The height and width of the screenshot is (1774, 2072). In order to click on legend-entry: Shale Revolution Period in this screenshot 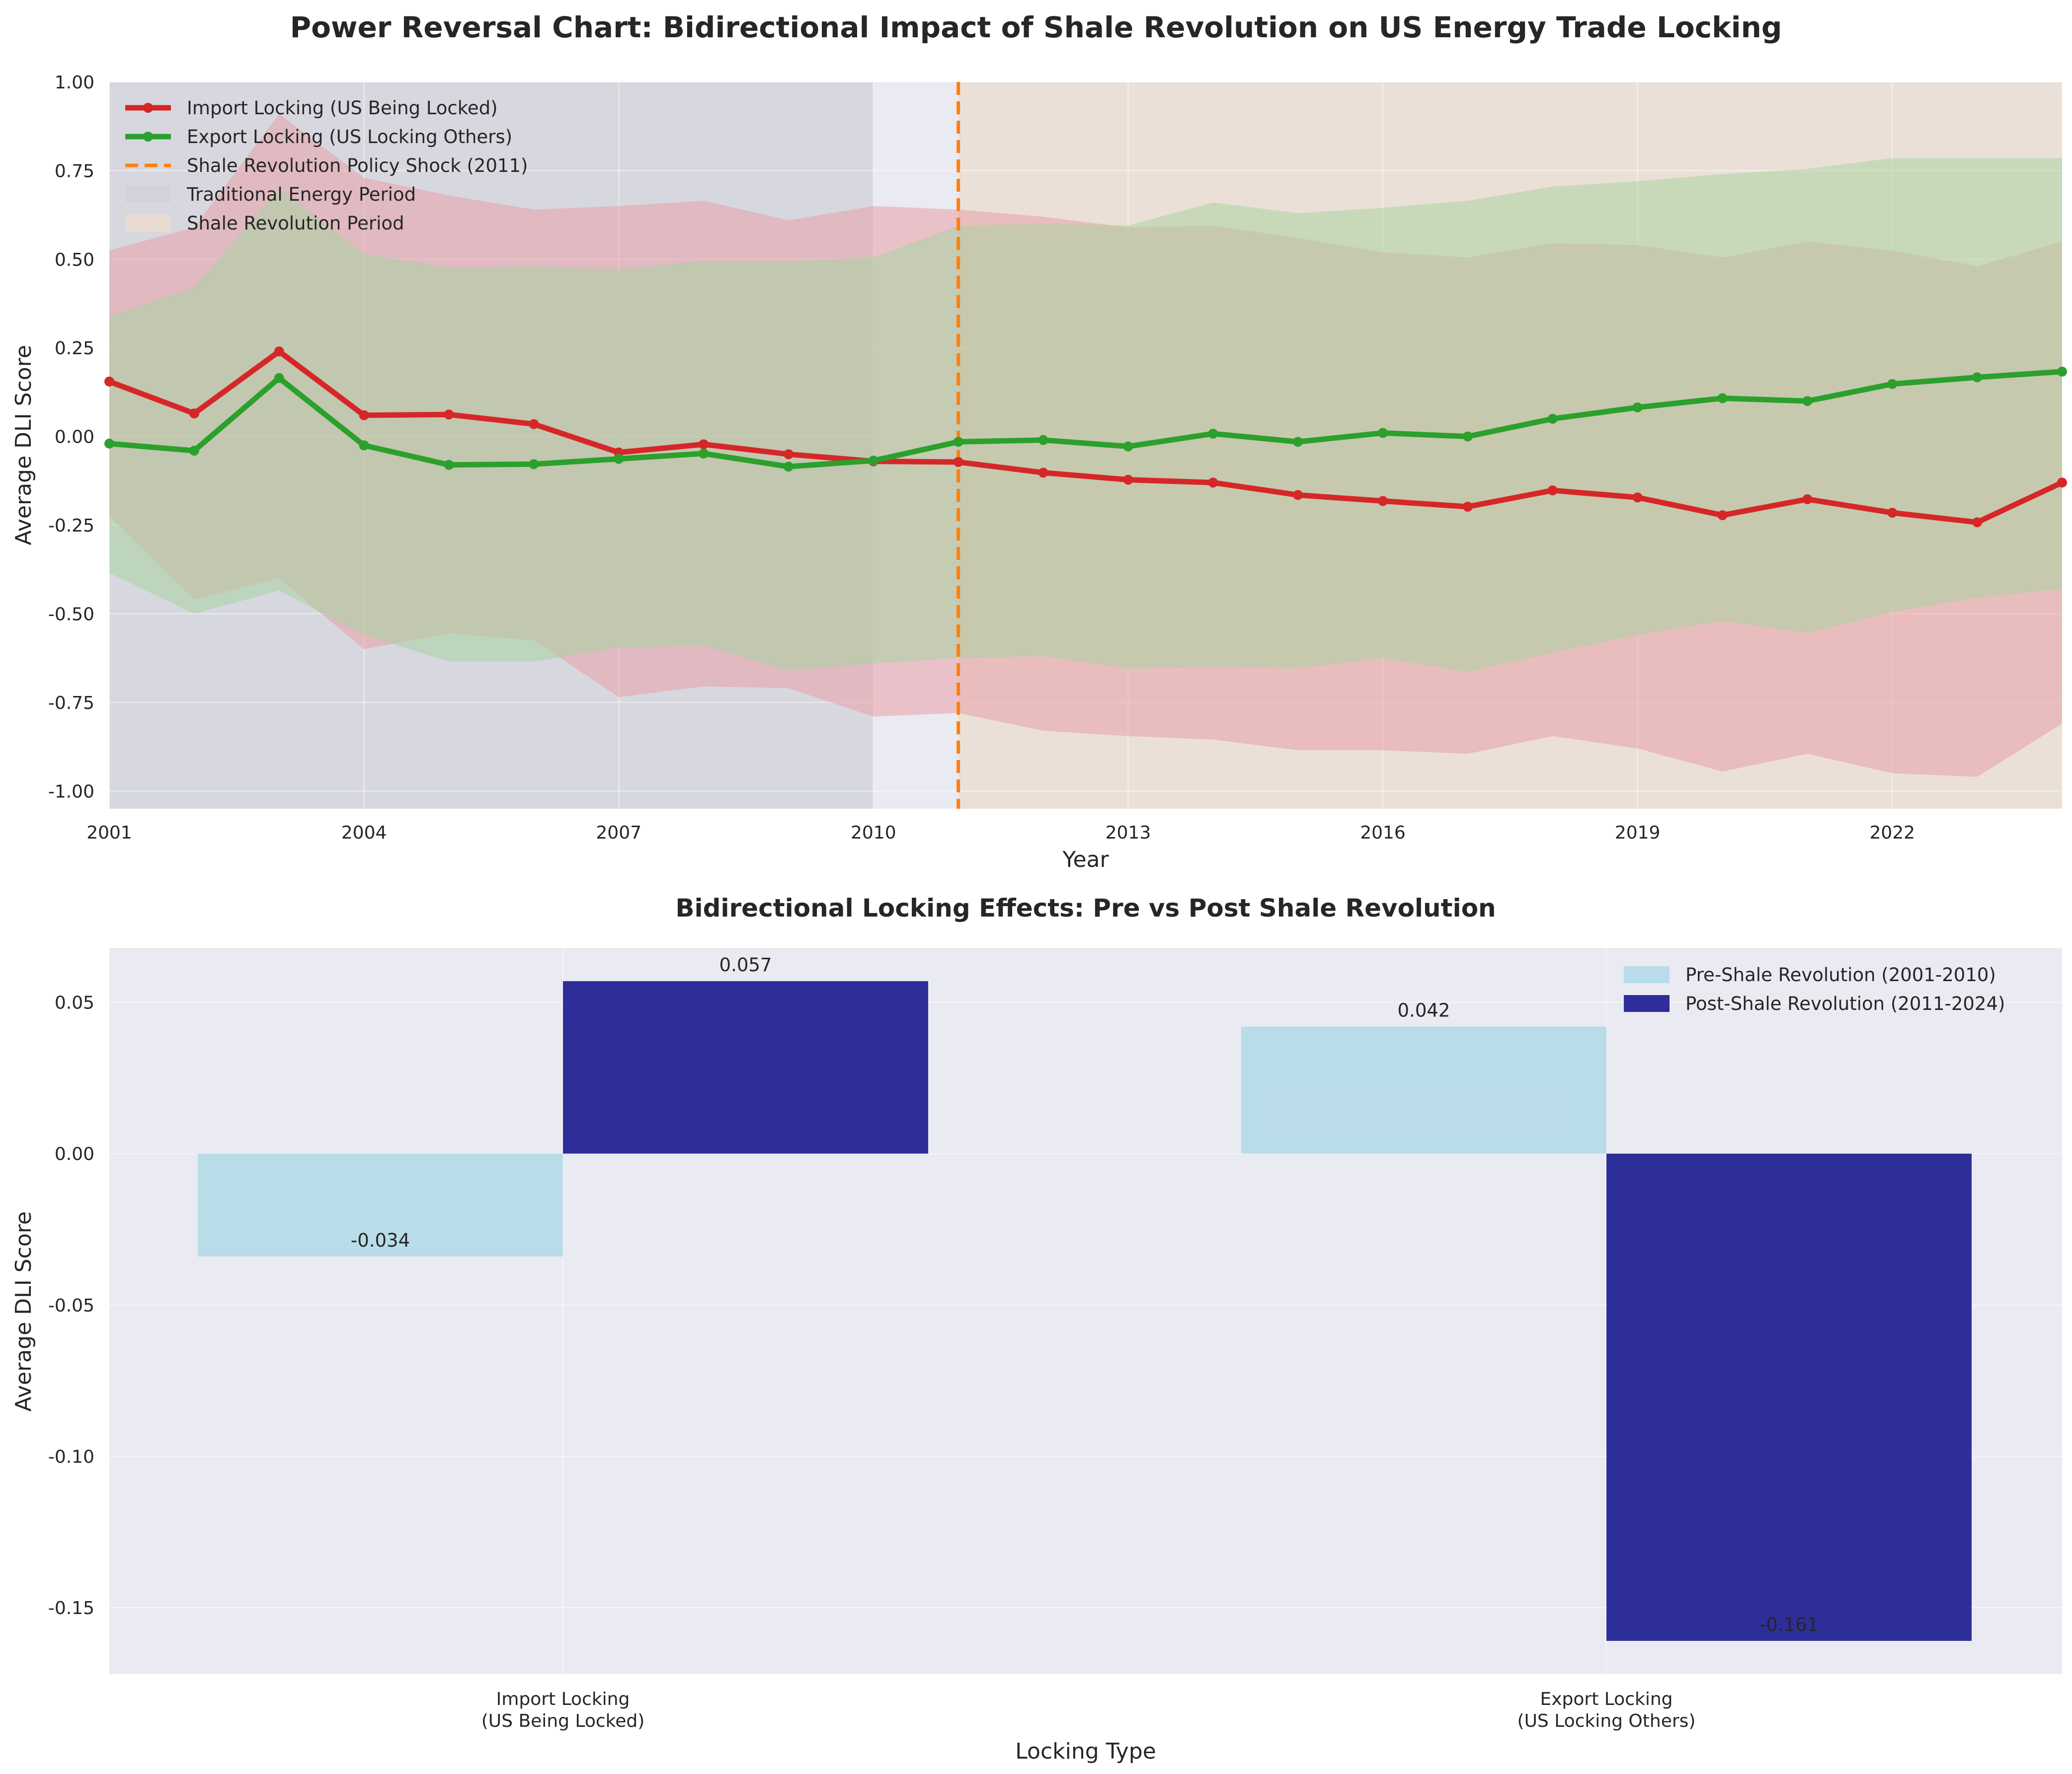, I will do `click(264, 223)`.